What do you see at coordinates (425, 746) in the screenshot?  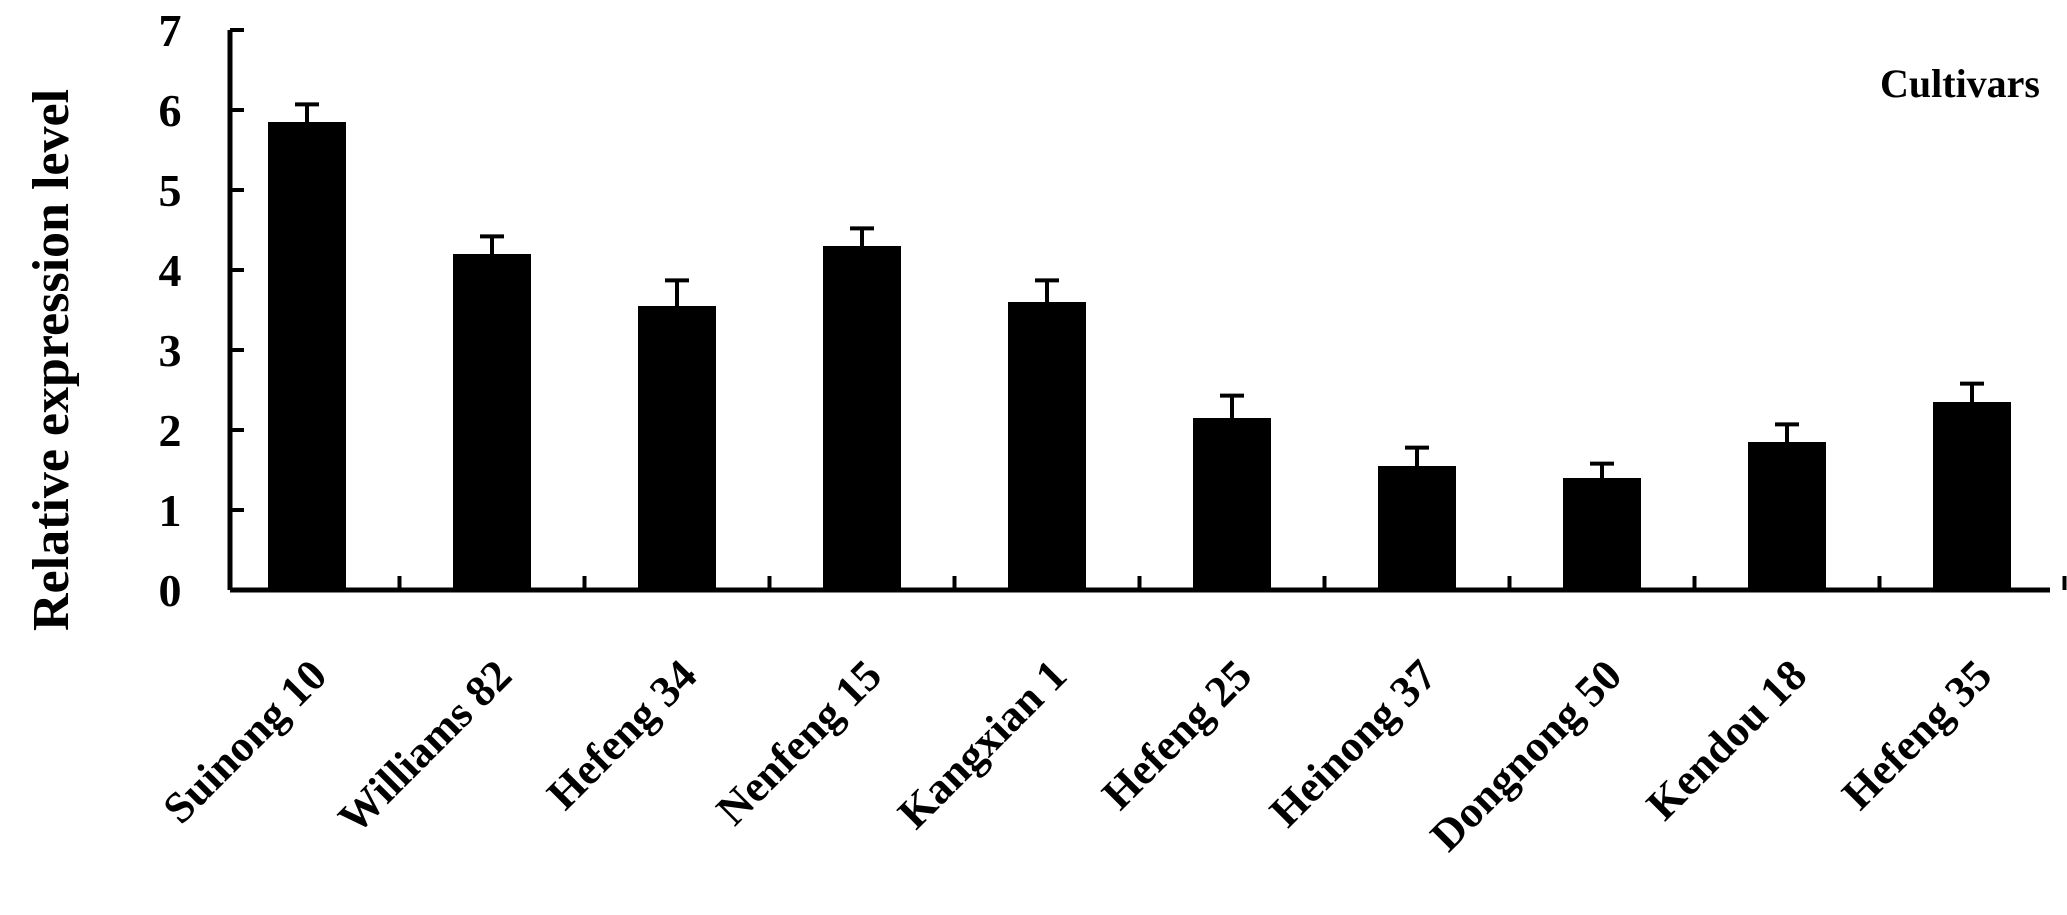 I see `x-tick-label: Williams 82` at bounding box center [425, 746].